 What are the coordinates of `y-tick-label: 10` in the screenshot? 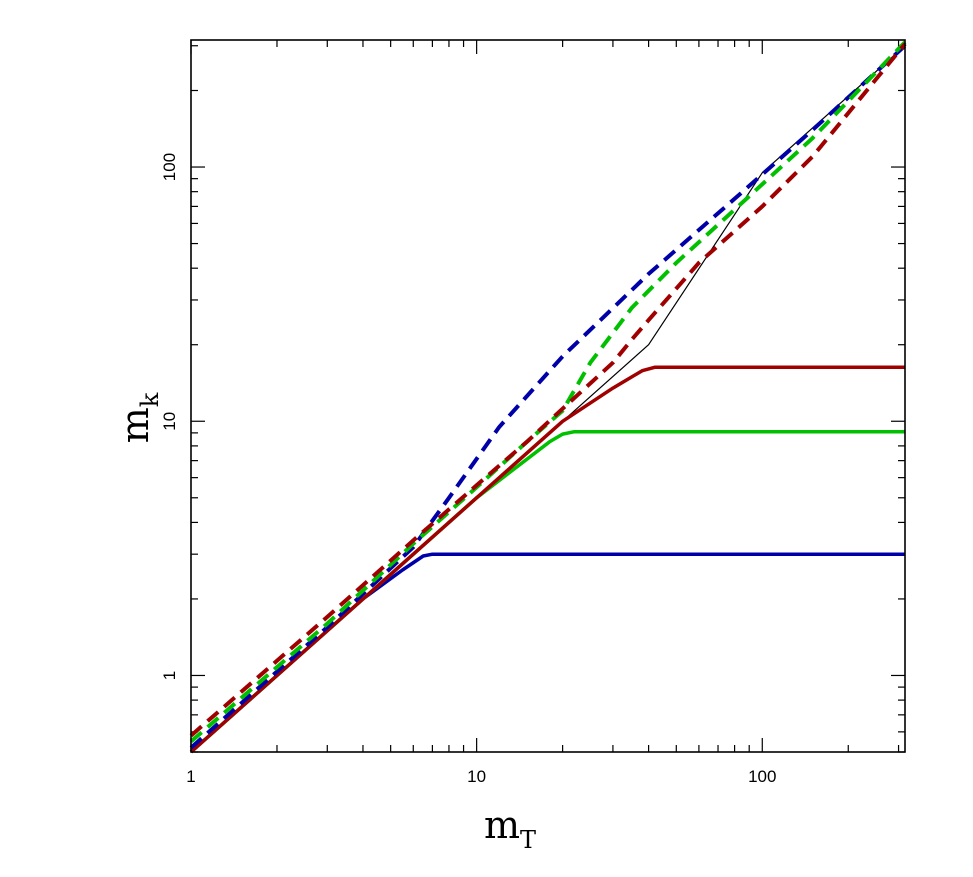 It's located at (169, 421).